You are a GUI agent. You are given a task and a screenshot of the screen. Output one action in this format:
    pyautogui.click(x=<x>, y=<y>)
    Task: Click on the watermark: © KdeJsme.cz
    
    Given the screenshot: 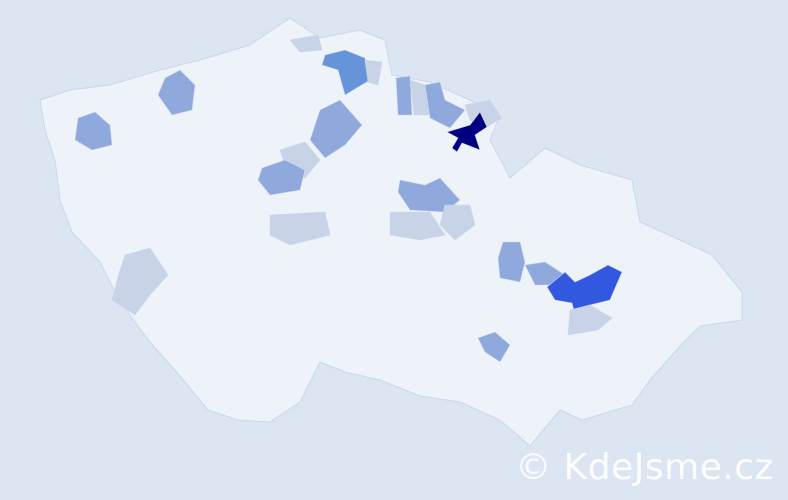 What is the action you would take?
    pyautogui.click(x=644, y=467)
    